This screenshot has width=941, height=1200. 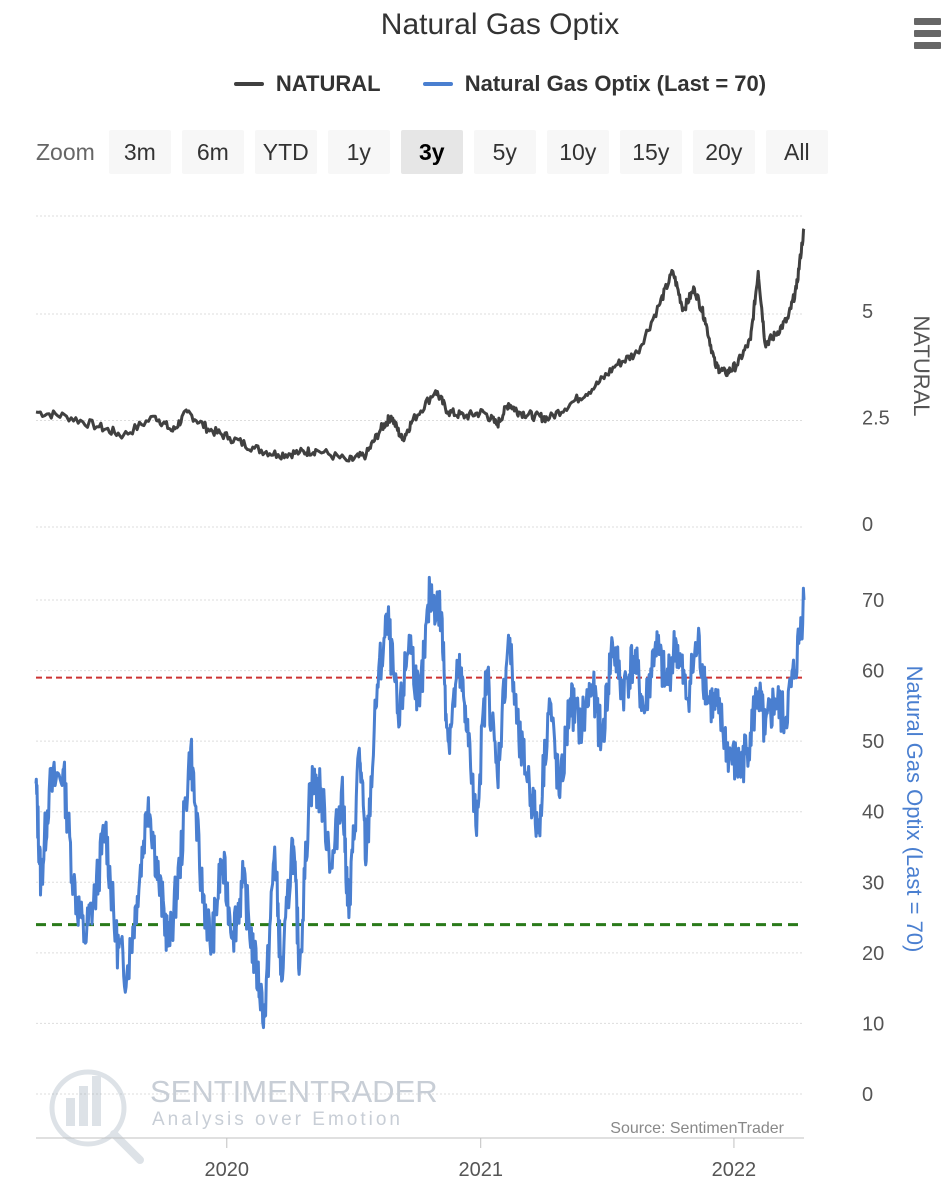 I want to click on bottom-y-axis-title: Natural Gas Optix (Last = 70), so click(x=914, y=809).